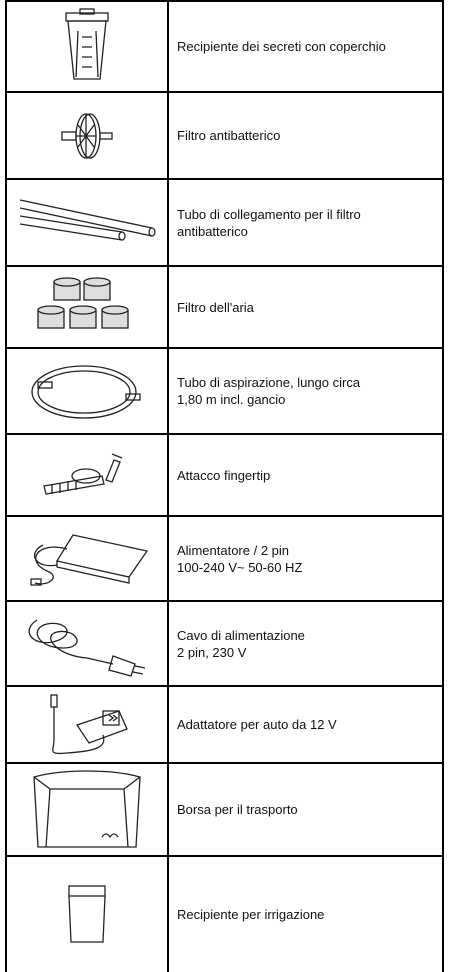  What do you see at coordinates (233, 550) in the screenshot?
I see `text-line: Alimentatore / 2 pin` at bounding box center [233, 550].